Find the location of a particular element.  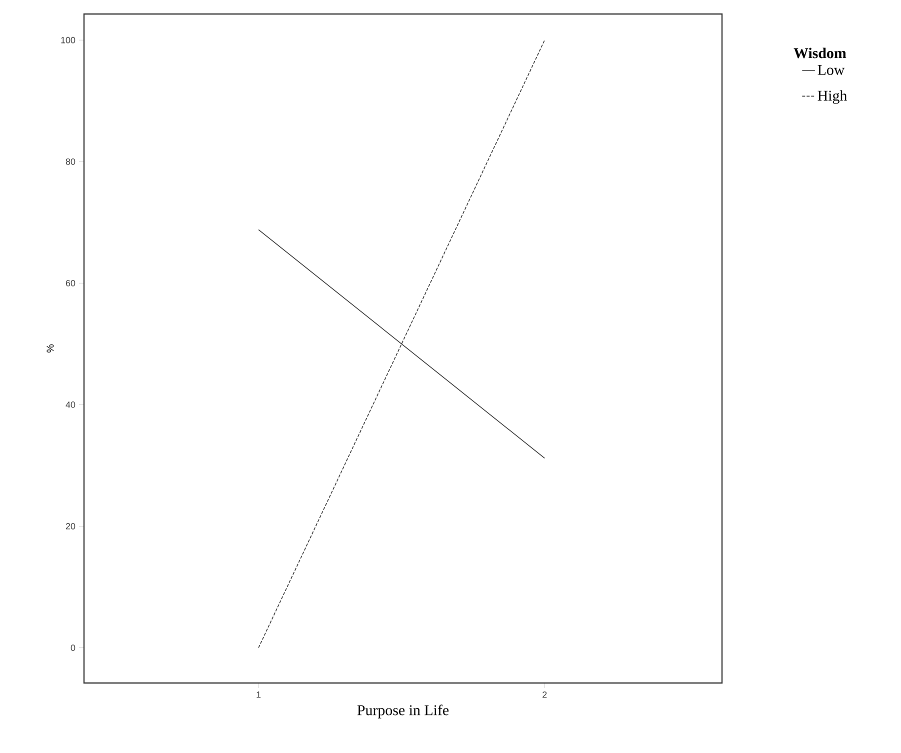

legend-label: High is located at coordinates (832, 97).